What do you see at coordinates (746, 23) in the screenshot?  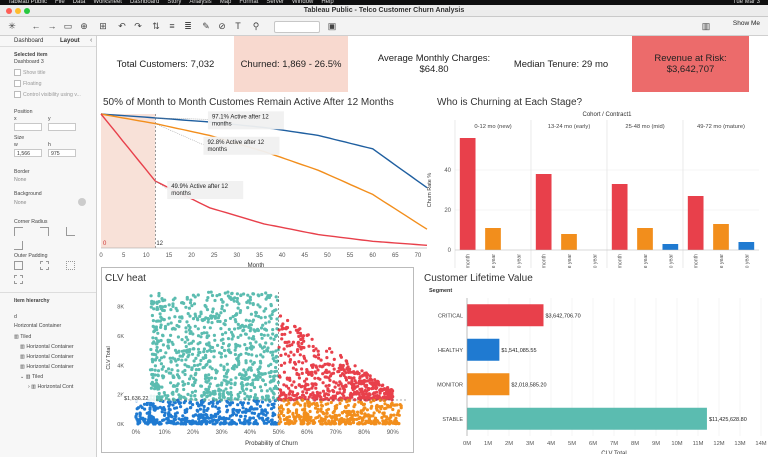 I see `show-me-button: Show Me` at bounding box center [746, 23].